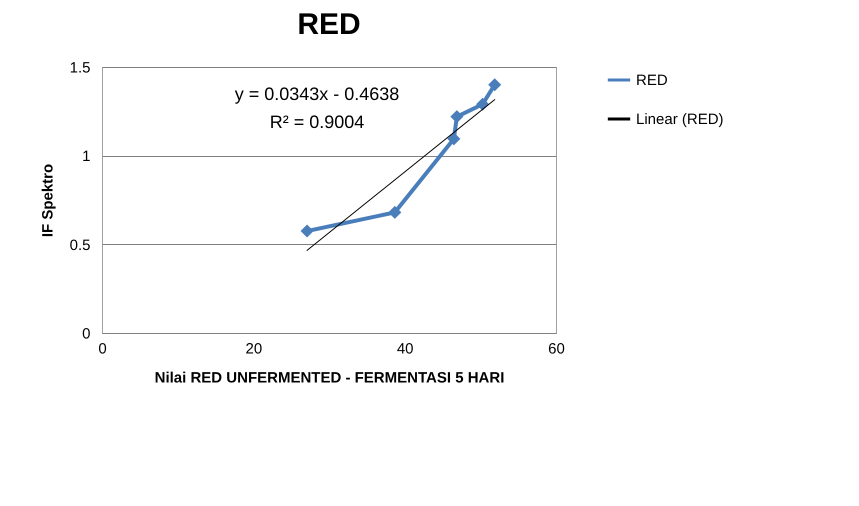  I want to click on y-axis-title: IF Spektro, so click(48, 201).